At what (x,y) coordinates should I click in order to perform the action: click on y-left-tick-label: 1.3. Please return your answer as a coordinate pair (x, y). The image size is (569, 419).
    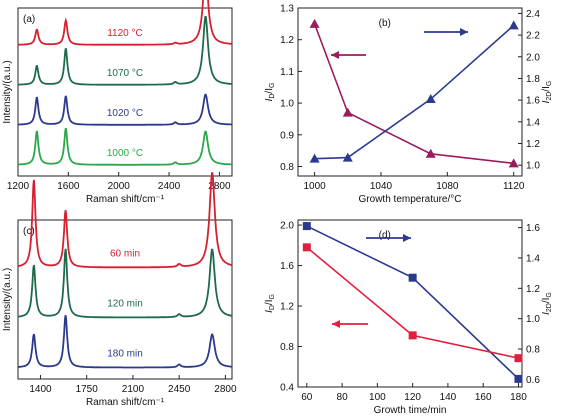
    Looking at the image, I should click on (287, 9).